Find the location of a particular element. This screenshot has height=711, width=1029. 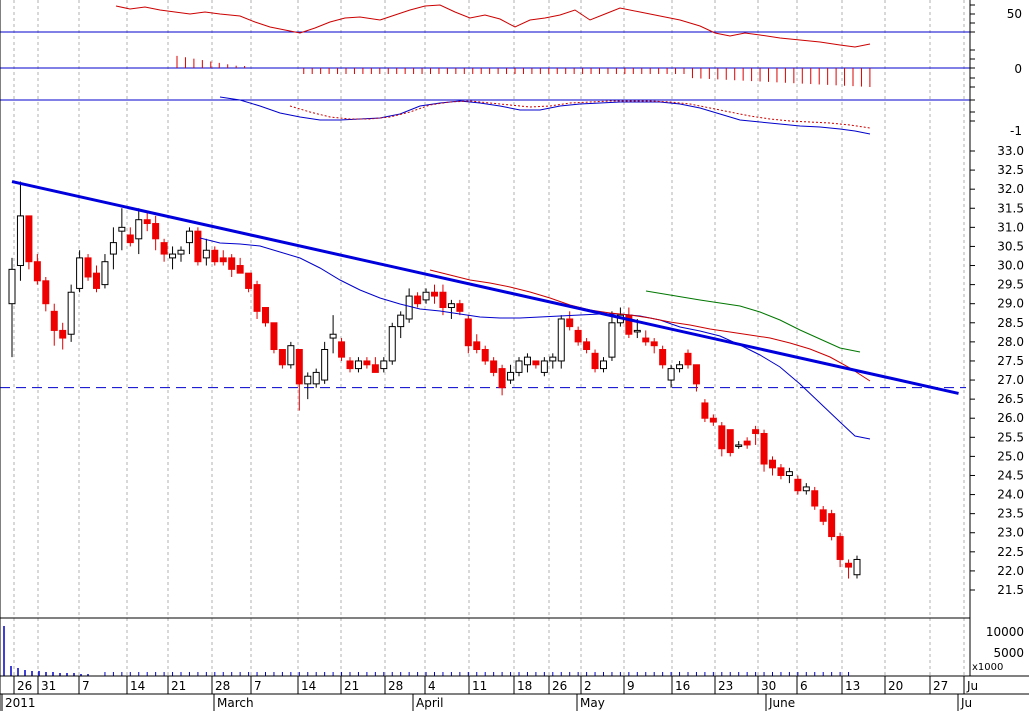

price-tick-label: 29.5 is located at coordinates (1010, 285).